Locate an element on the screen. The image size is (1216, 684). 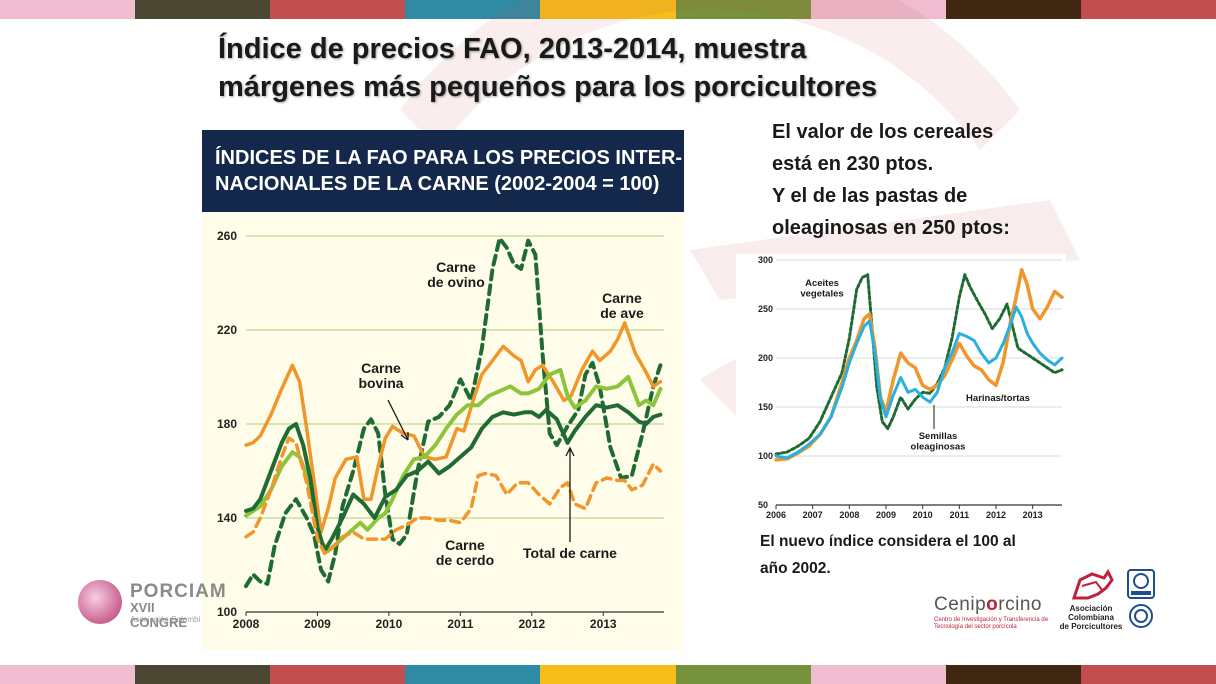
meat-chart-y-tick-260: 260 is located at coordinates (227, 236).